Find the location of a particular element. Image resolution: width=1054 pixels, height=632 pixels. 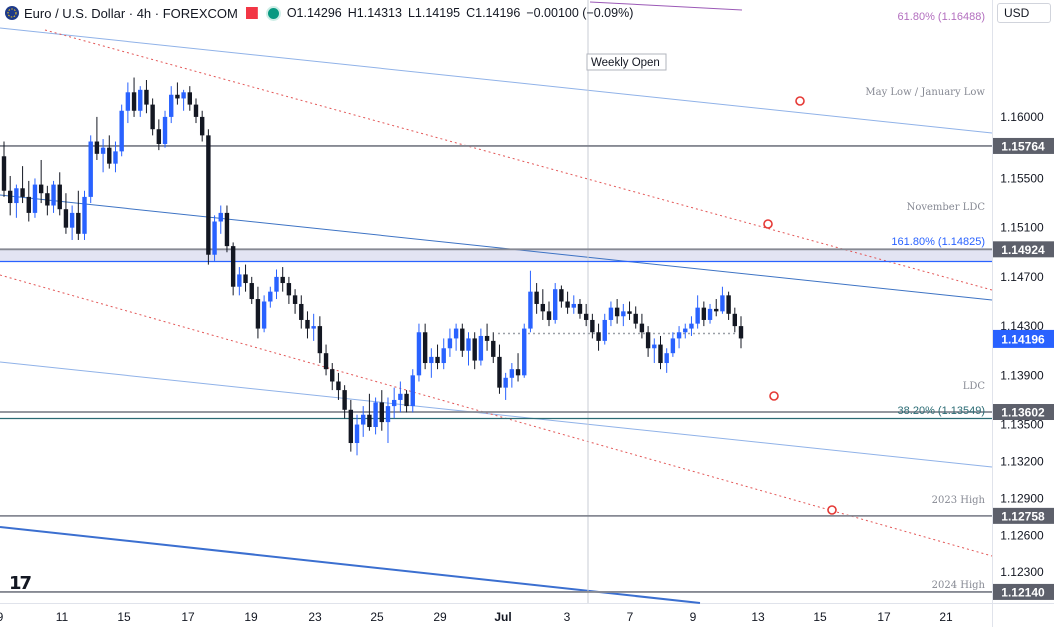

symbol-title: Euro / U.S. Dollar · 4h · FOREXCOM is located at coordinates (131, 13).